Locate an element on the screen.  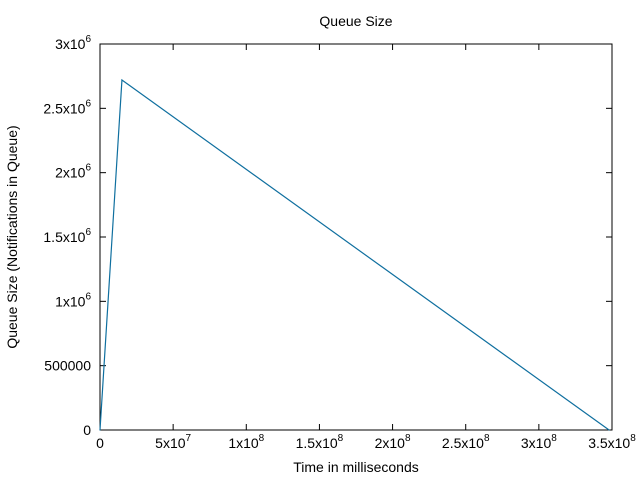
x-tick-label: 3x10⁸ is located at coordinates (539, 442).